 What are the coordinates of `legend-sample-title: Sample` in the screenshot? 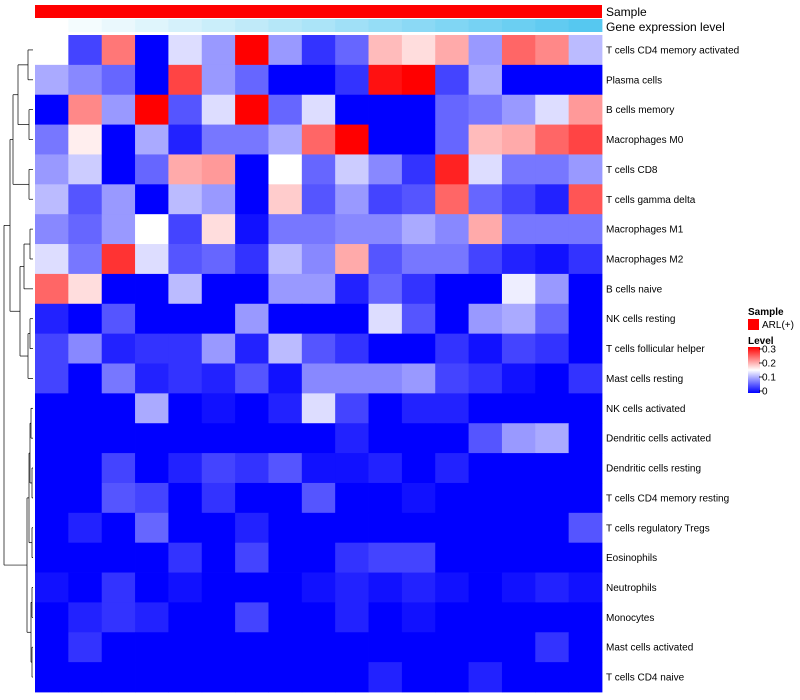 It's located at (766, 312).